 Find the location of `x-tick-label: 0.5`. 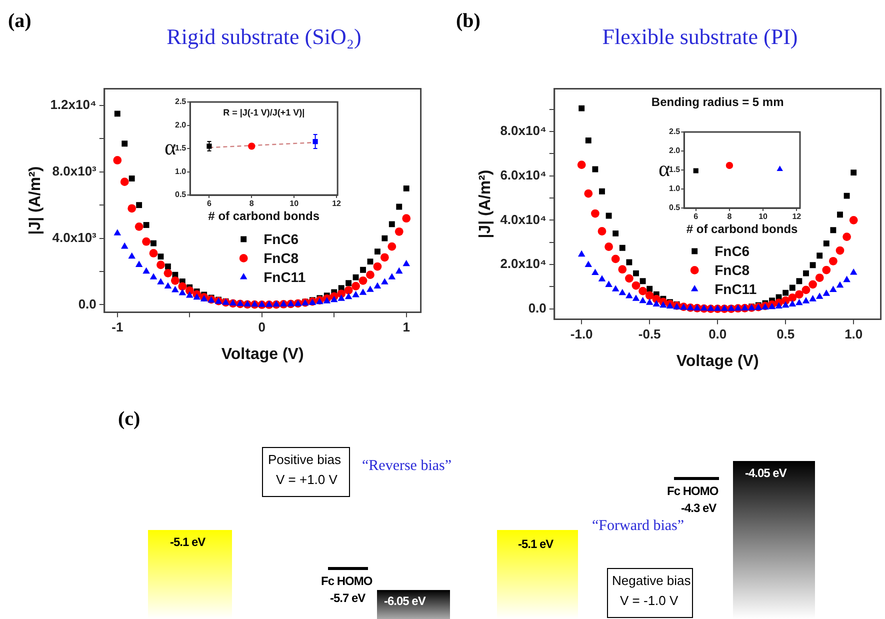

x-tick-label: 0.5 is located at coordinates (785, 334).